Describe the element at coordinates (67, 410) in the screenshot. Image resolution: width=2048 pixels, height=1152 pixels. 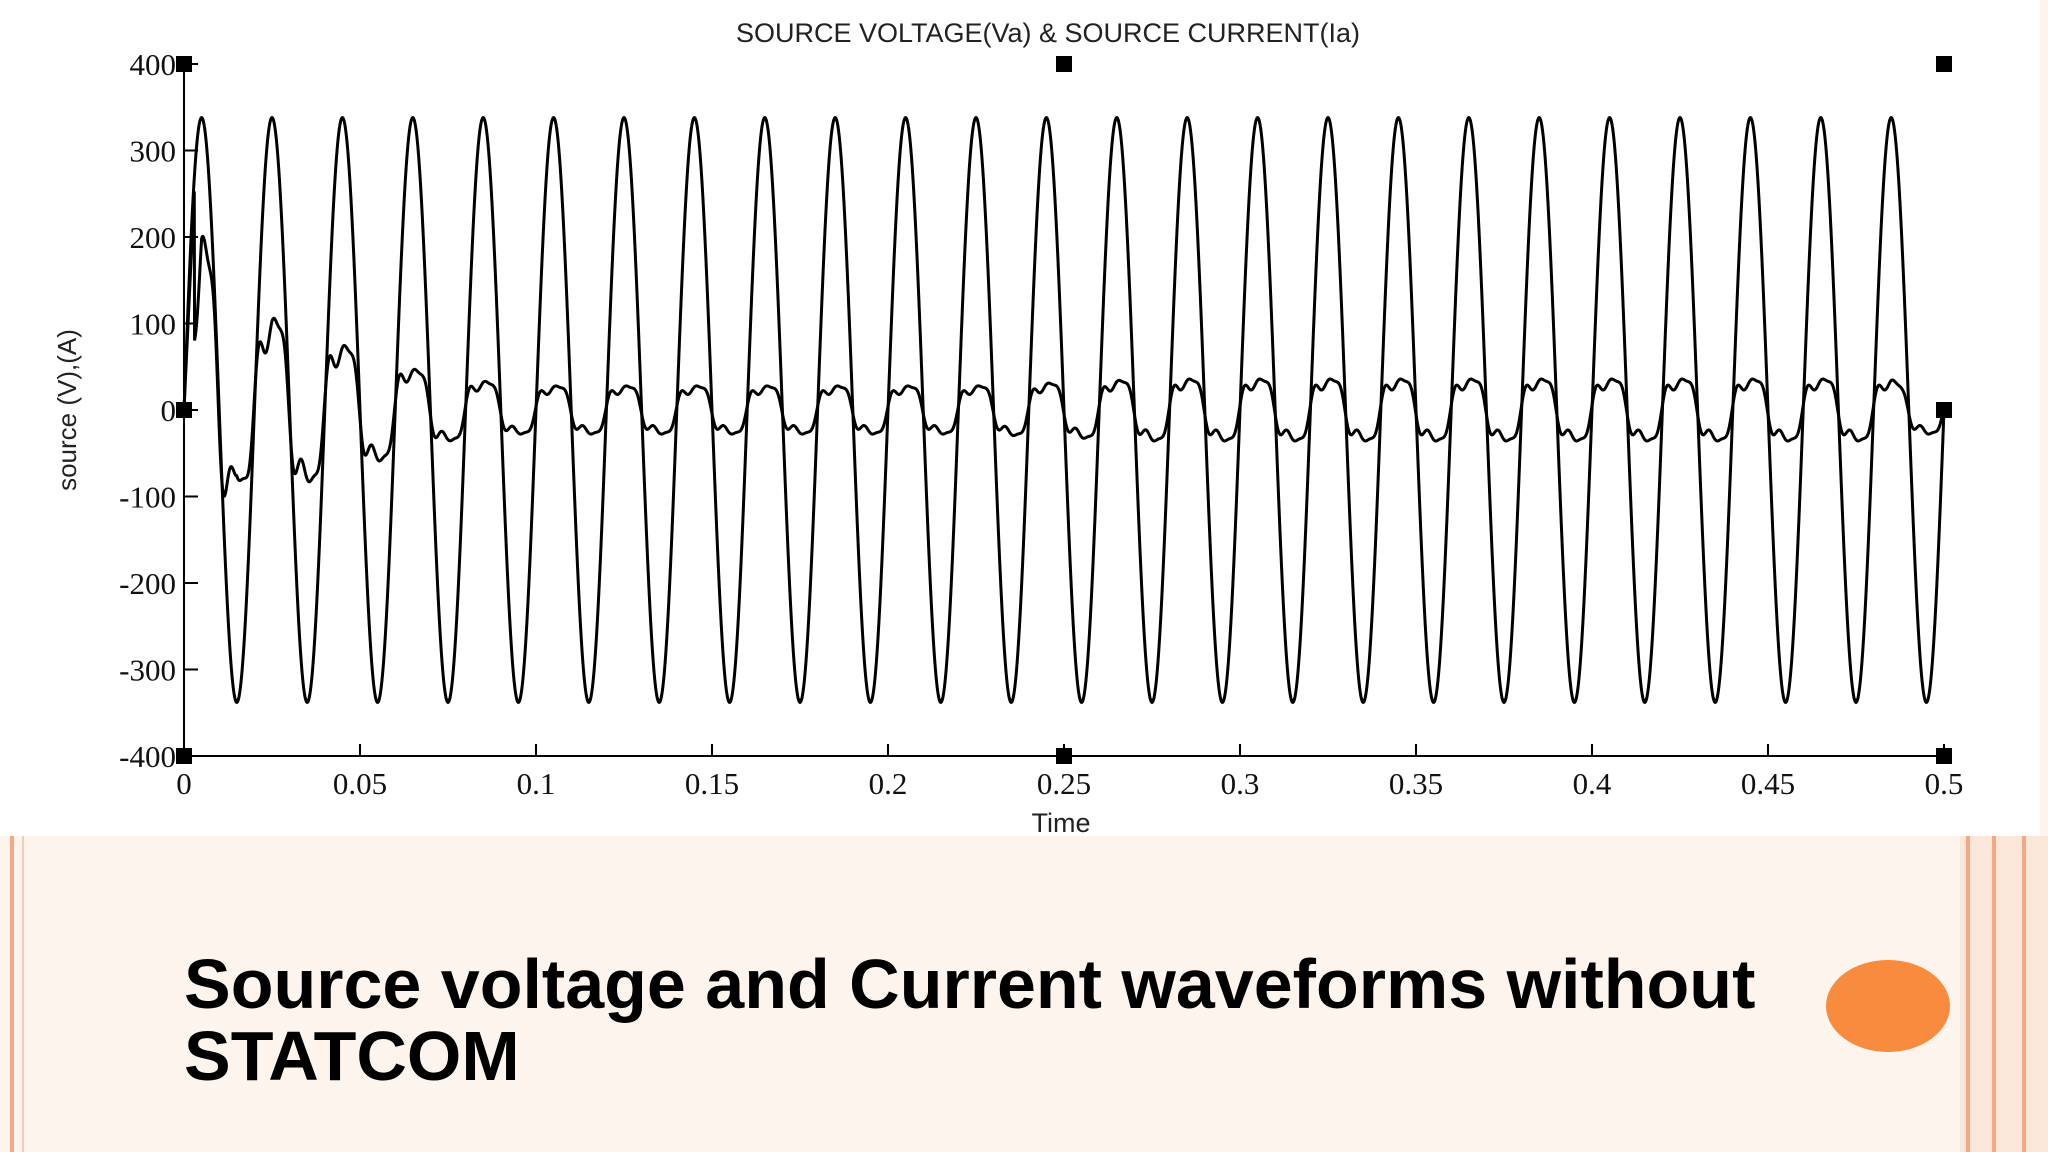
I see `y-axis-label: source (V),(A)` at that location.